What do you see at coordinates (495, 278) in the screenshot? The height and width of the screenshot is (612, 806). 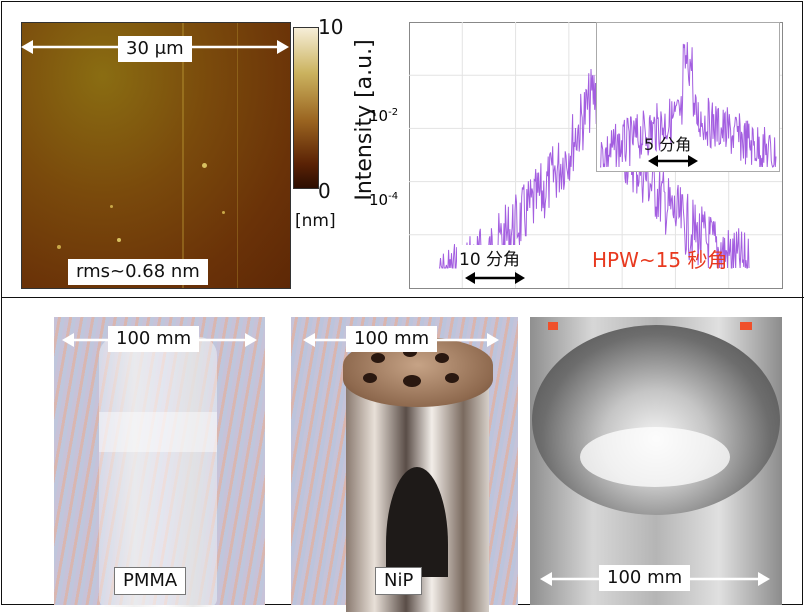 I see `spectrum-arrow` at bounding box center [495, 278].